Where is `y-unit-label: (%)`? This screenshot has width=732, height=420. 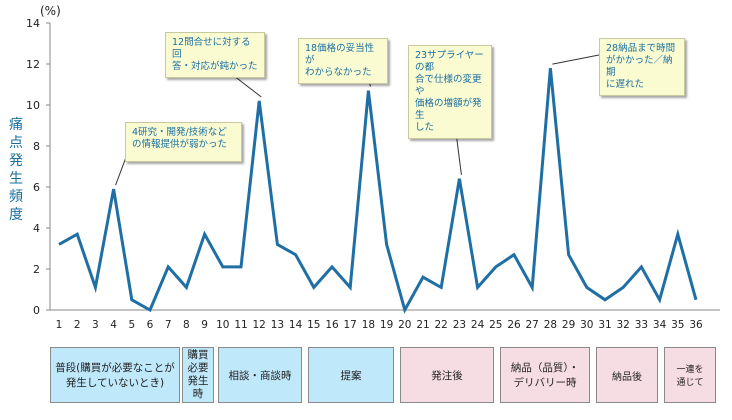
y-unit-label: (%) is located at coordinates (50, 11).